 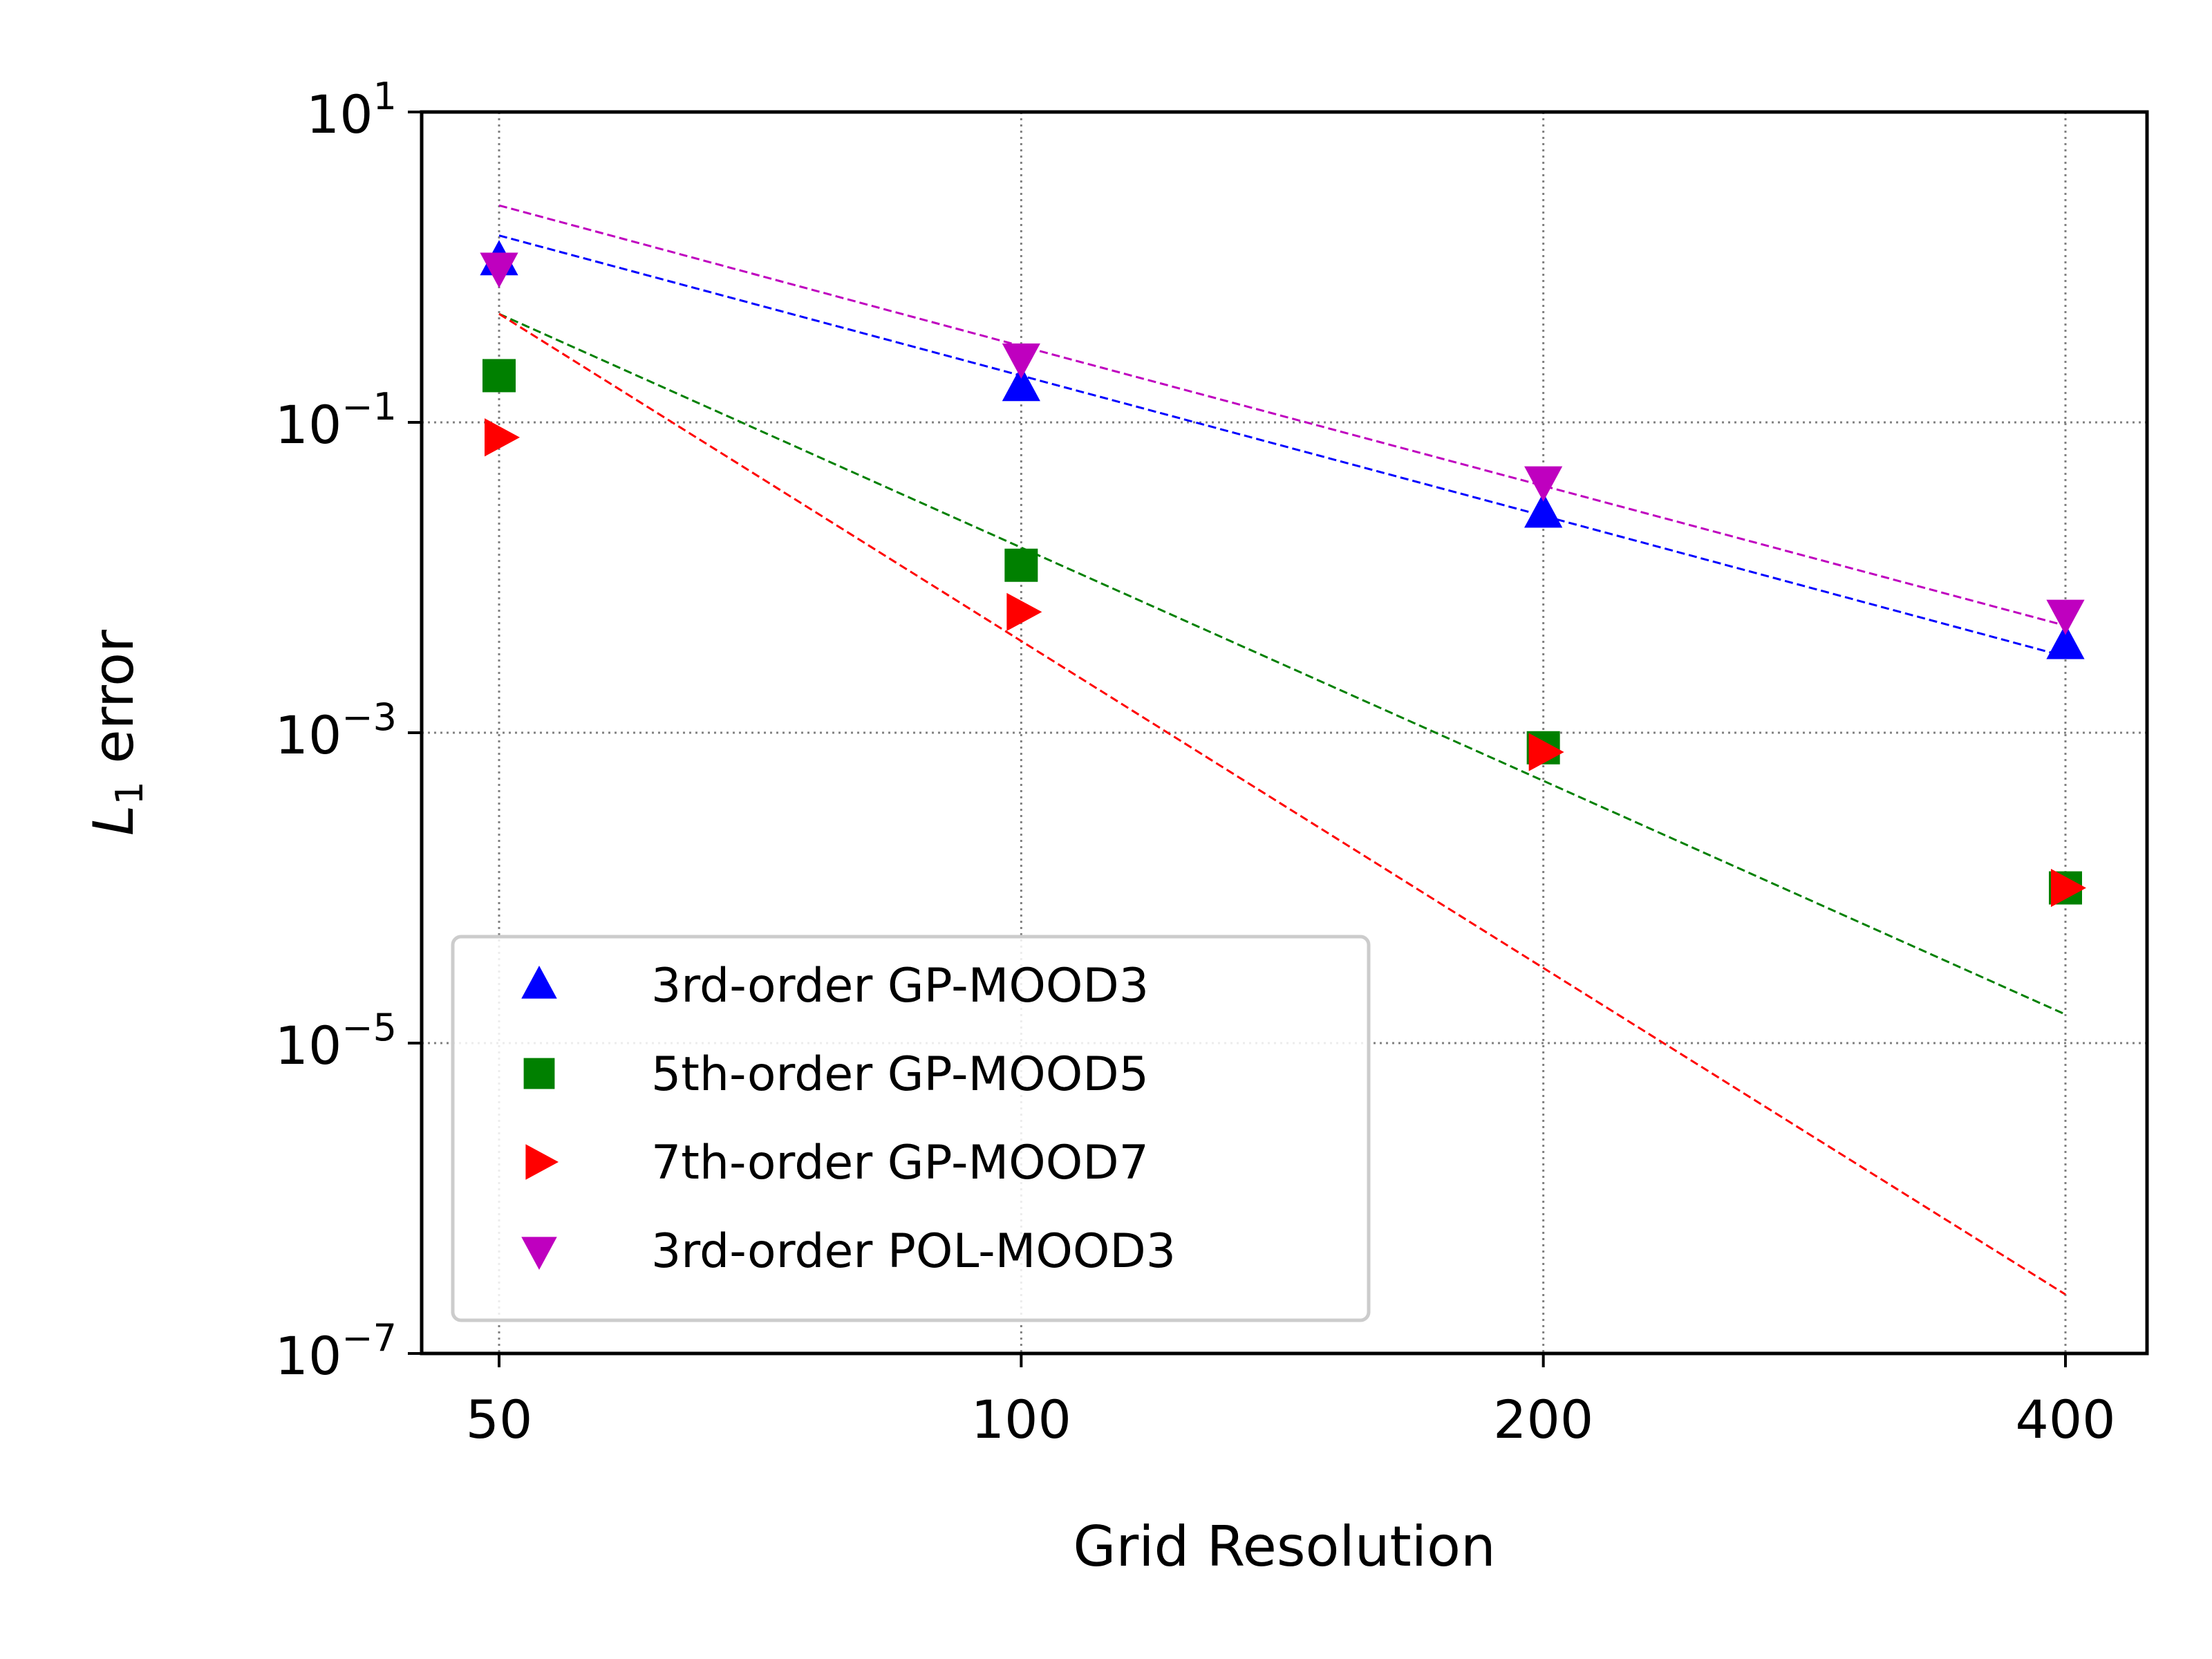 What do you see at coordinates (129, 793) in the screenshot?
I see `y-axis-title-subscript: 1` at bounding box center [129, 793].